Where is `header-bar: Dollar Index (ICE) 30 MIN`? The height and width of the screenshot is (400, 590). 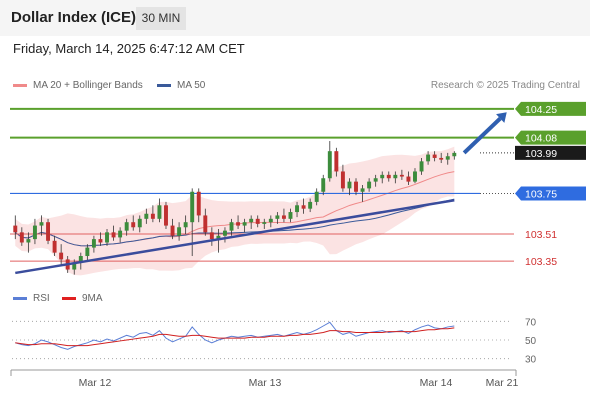 header-bar: Dollar Index (ICE) 30 MIN is located at coordinates (295, 18).